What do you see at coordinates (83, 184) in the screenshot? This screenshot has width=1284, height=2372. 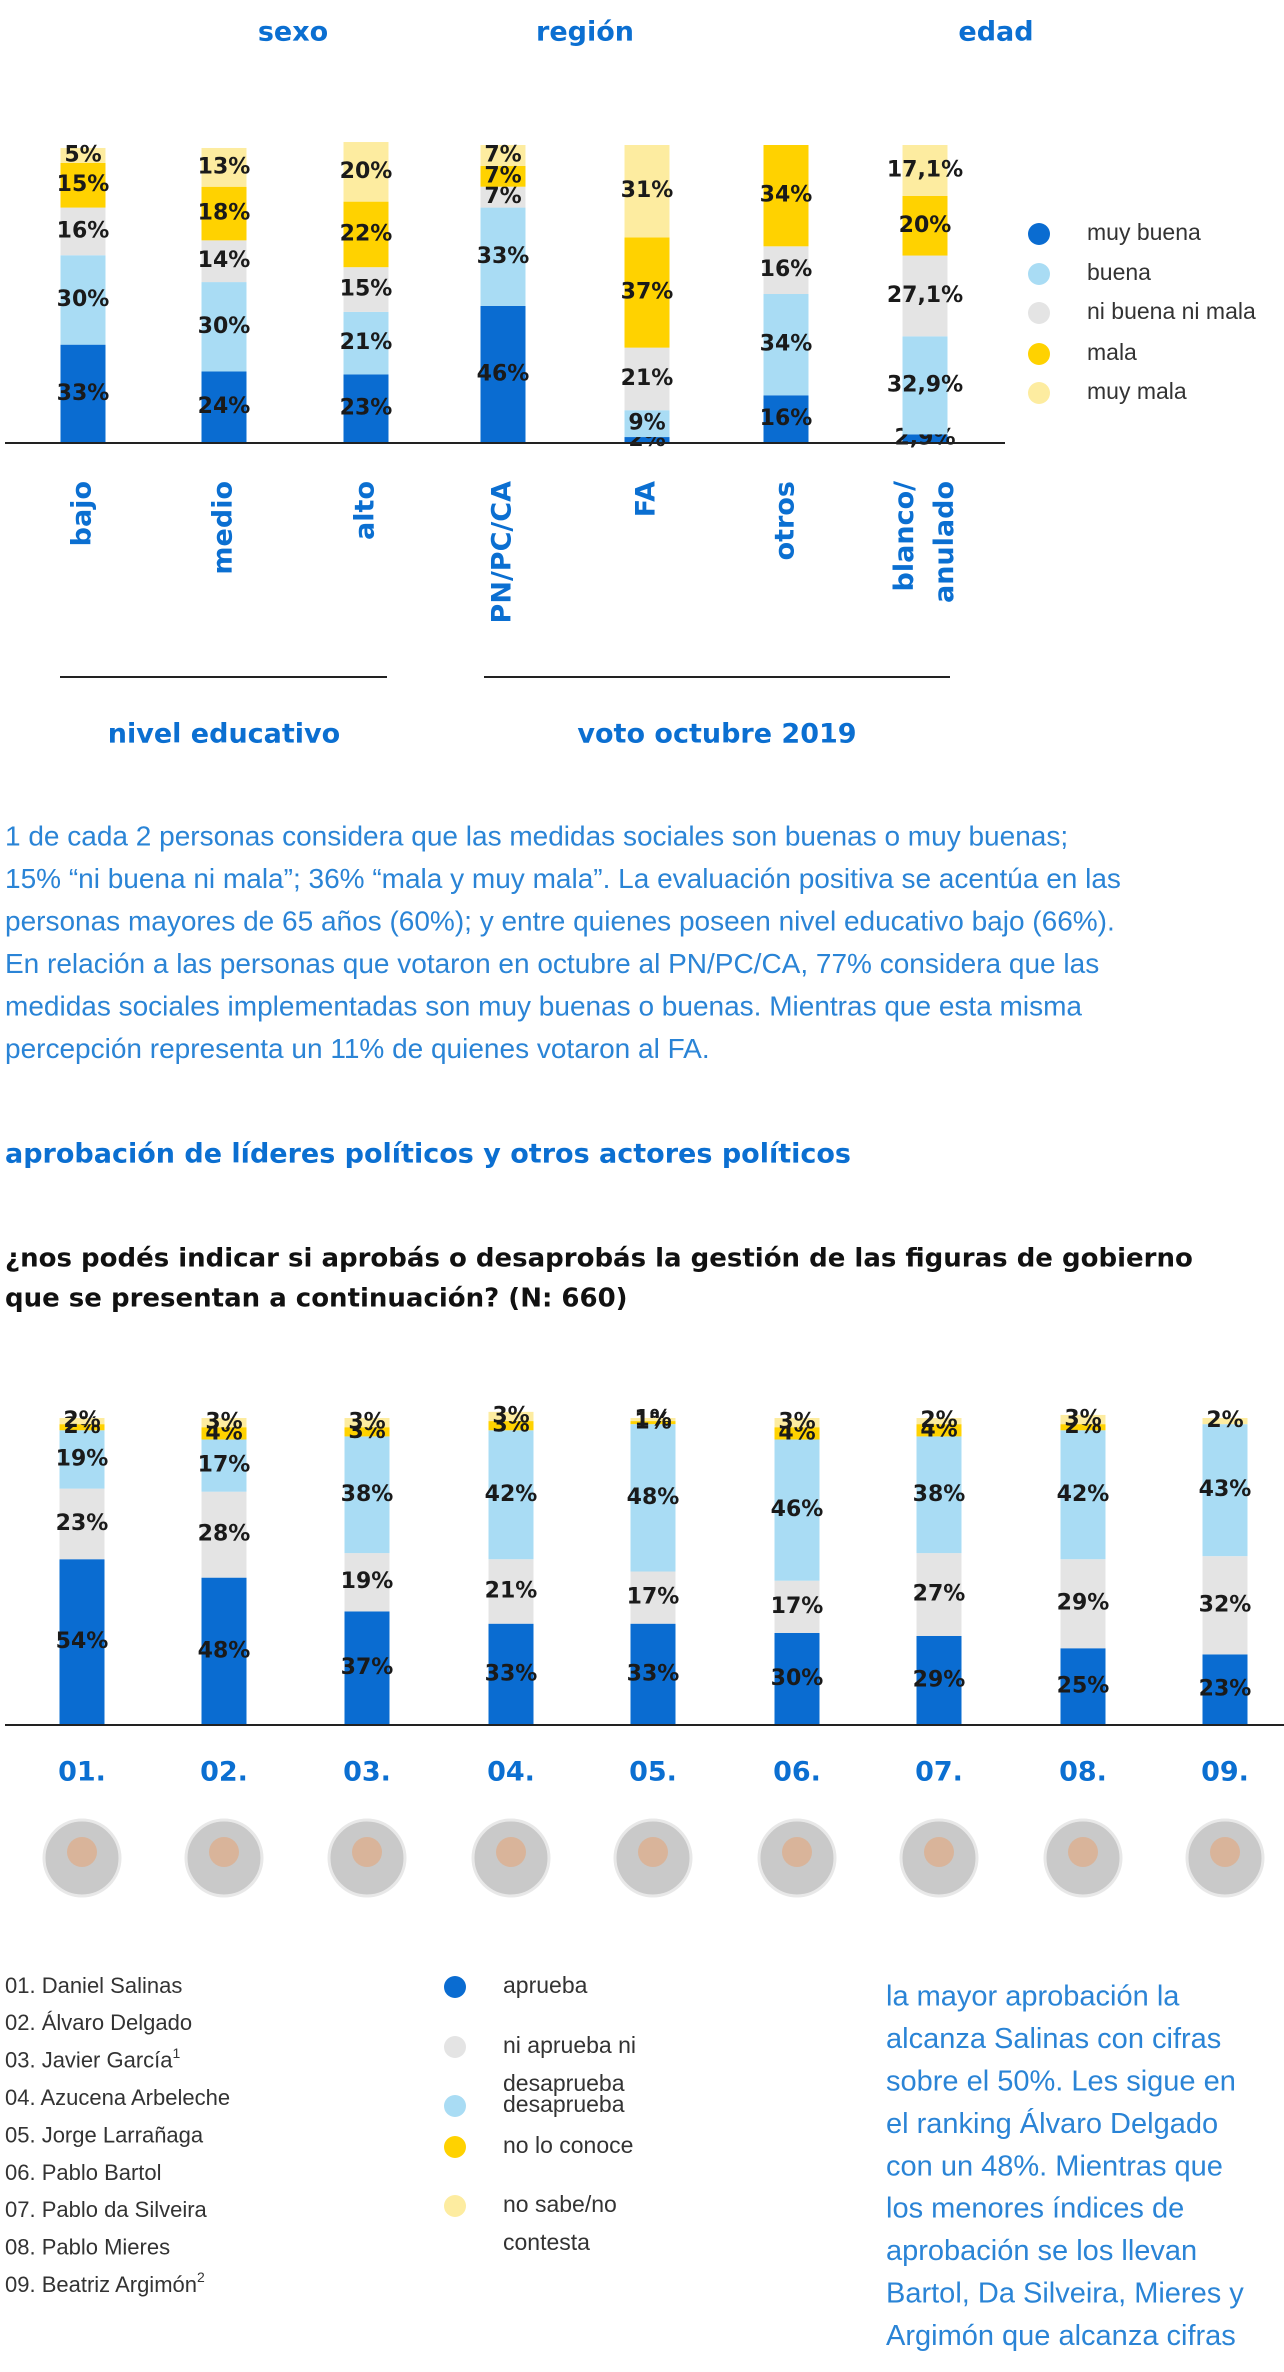 I see `value-label: 15%` at bounding box center [83, 184].